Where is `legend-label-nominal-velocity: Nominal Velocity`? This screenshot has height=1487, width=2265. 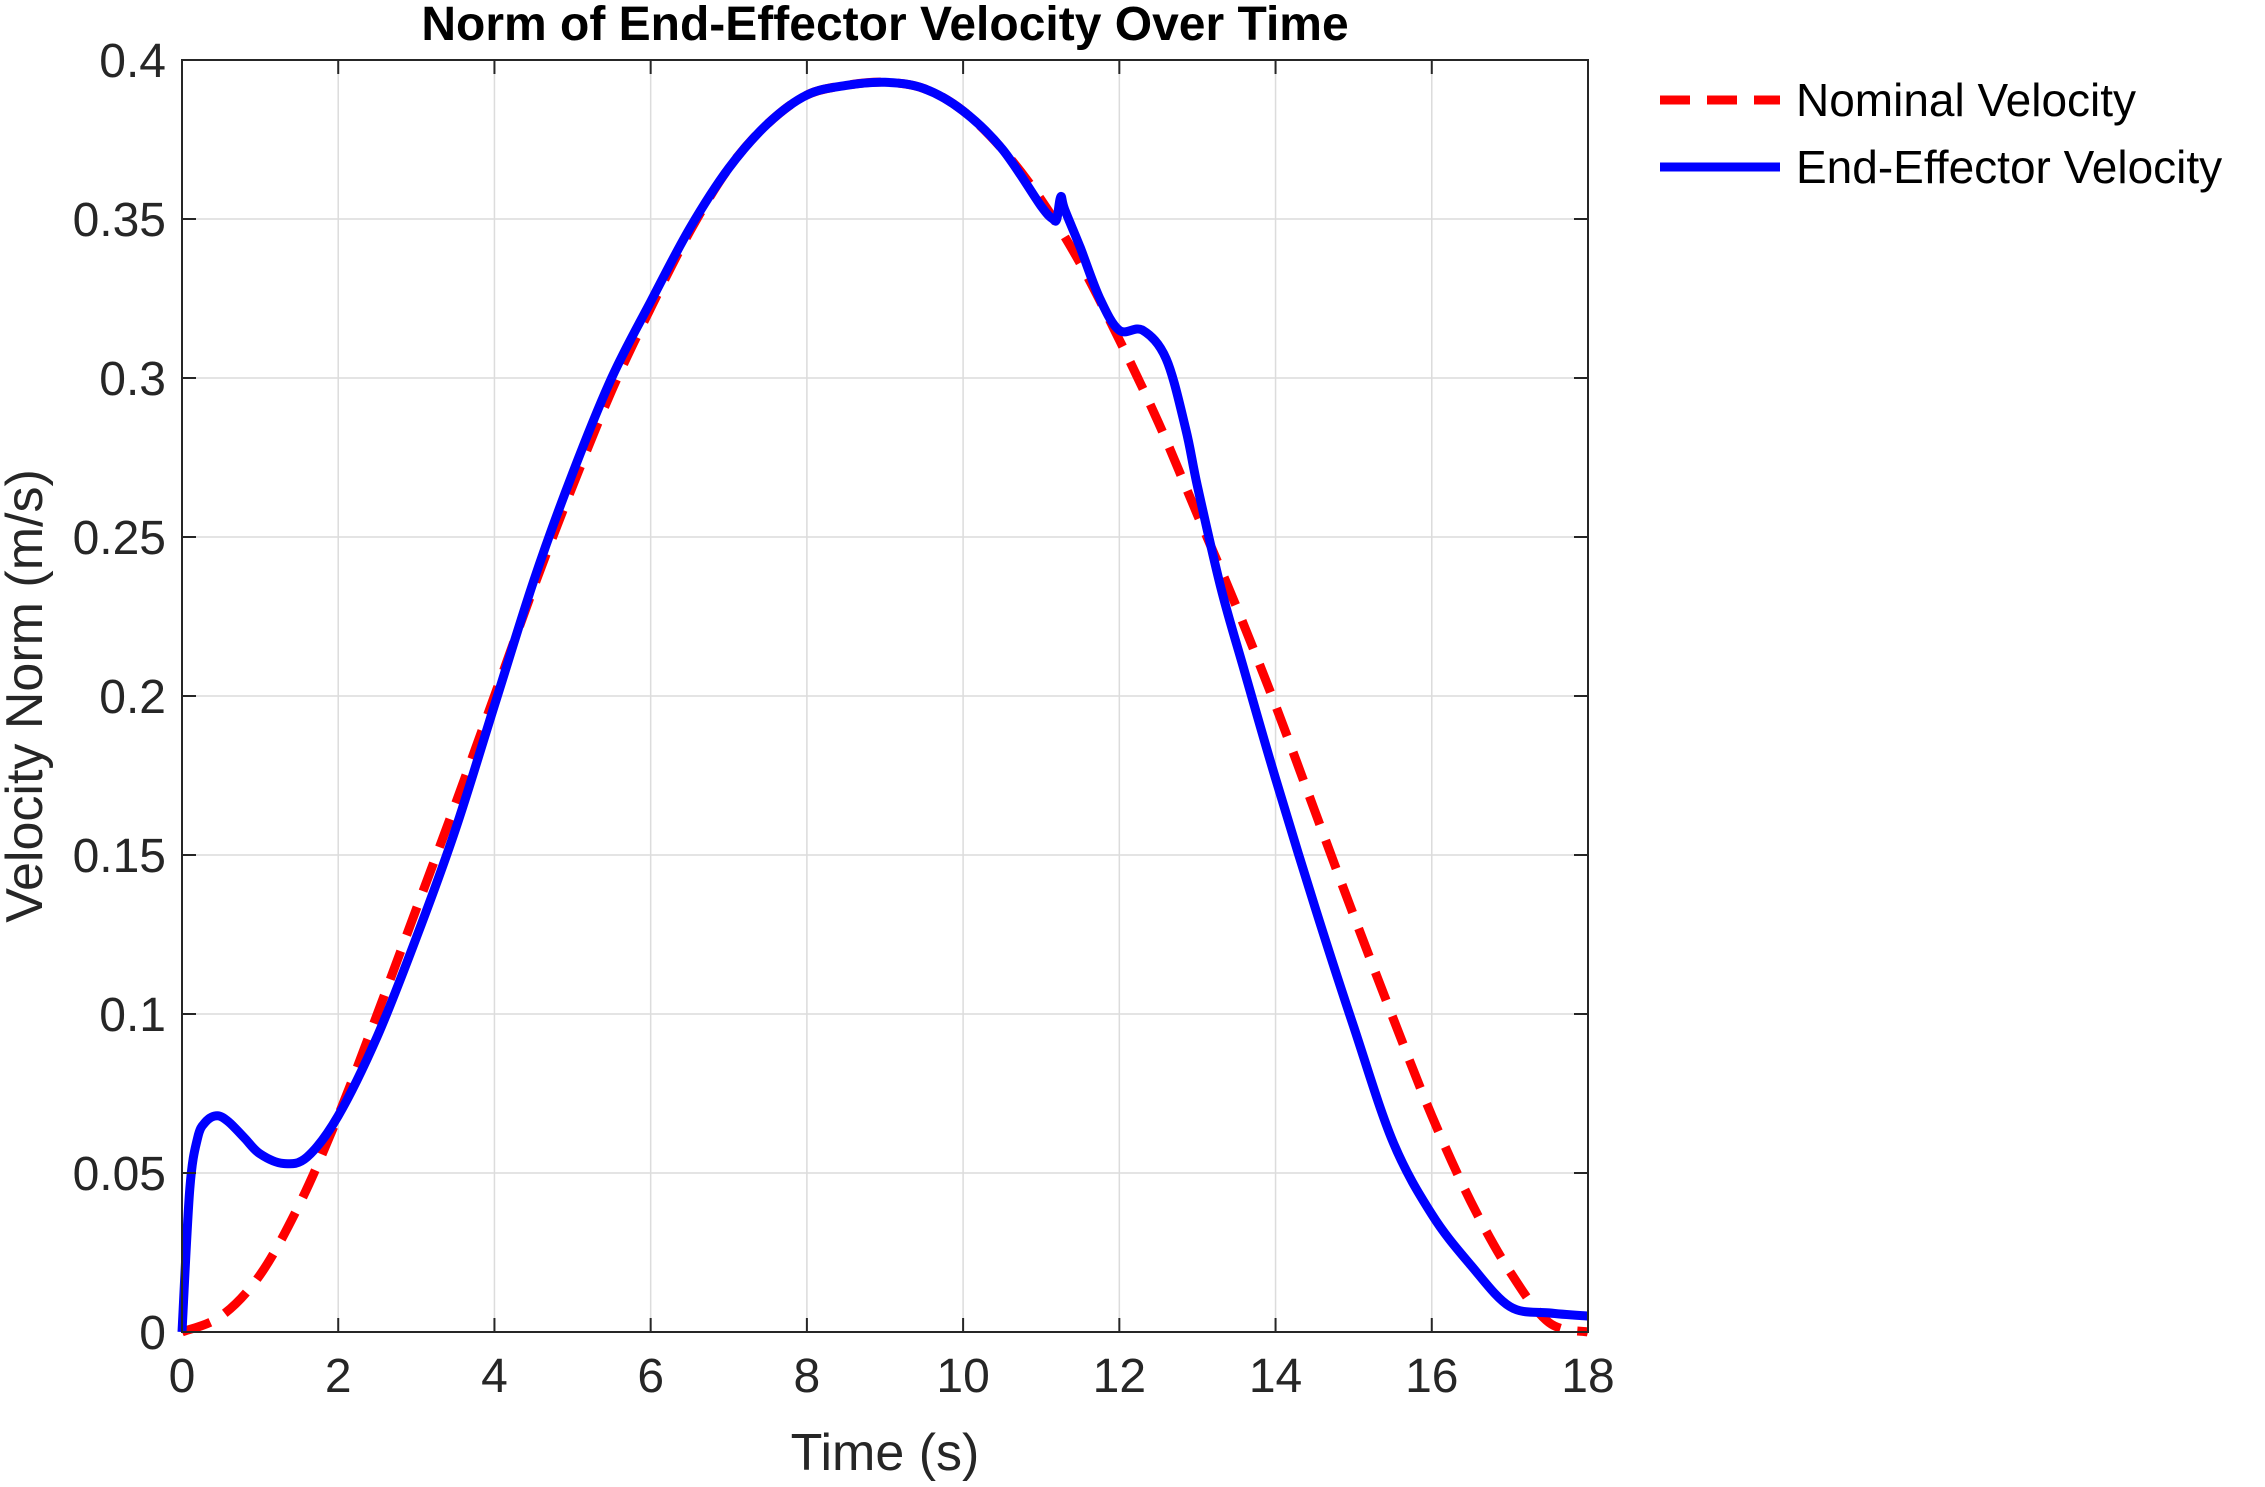
legend-label-nominal-velocity: Nominal Velocity is located at coordinates (1966, 100).